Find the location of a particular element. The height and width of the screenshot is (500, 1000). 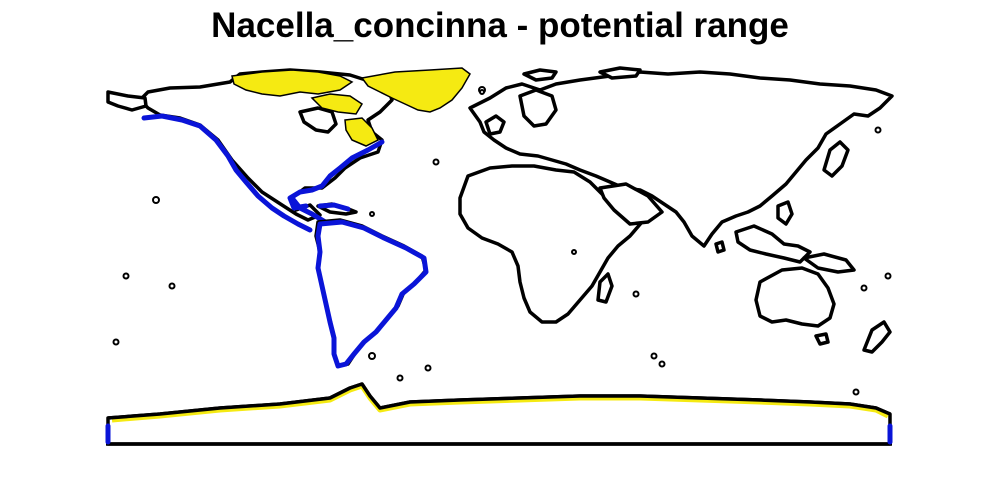

baffin-range-area is located at coordinates (337, 104).